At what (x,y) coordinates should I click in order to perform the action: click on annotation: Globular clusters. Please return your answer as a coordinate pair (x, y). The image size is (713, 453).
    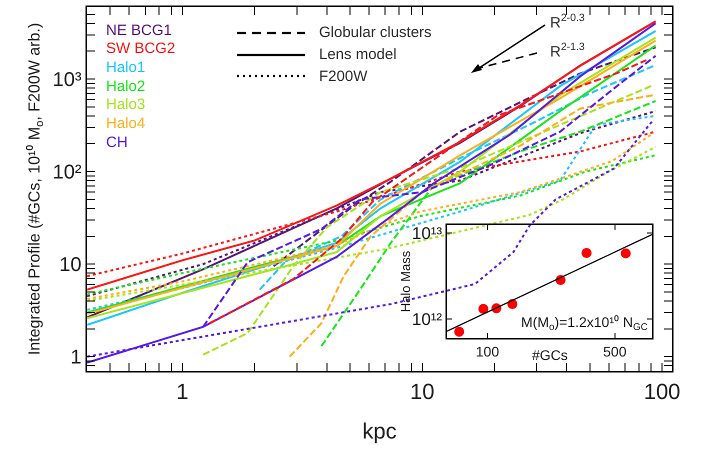
    Looking at the image, I should click on (375, 32).